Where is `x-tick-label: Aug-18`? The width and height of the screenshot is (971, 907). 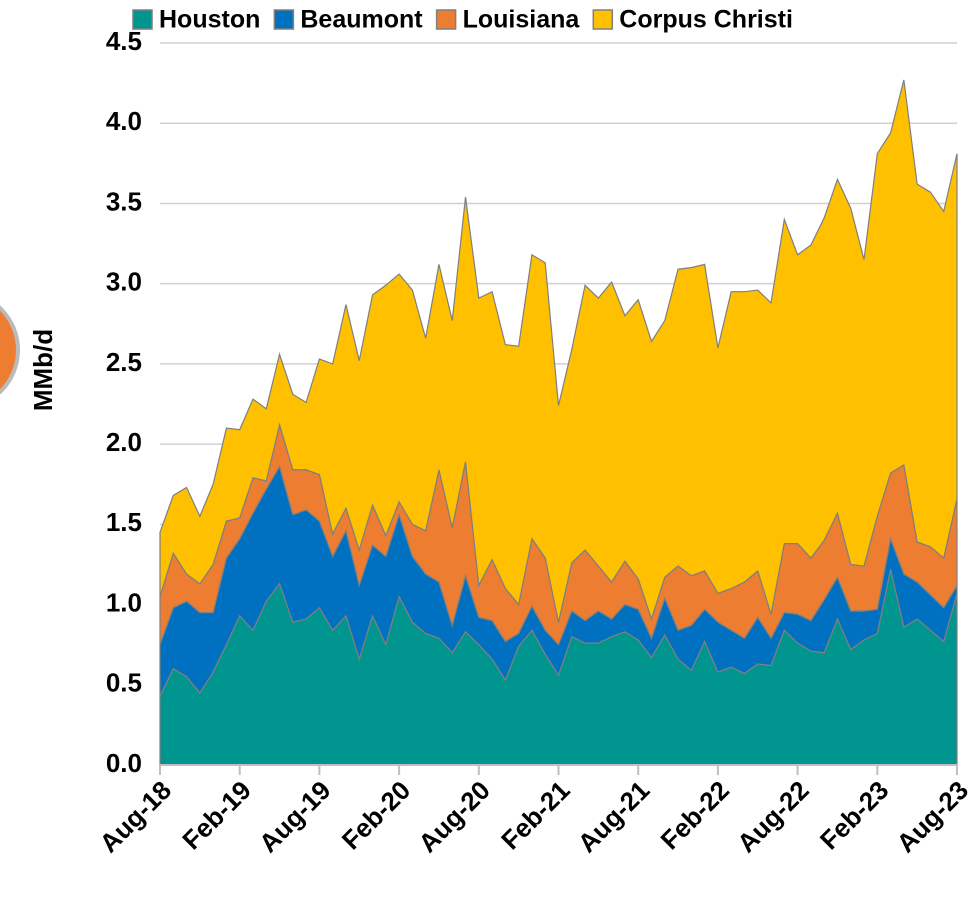 x-tick-label: Aug-18 is located at coordinates (136, 817).